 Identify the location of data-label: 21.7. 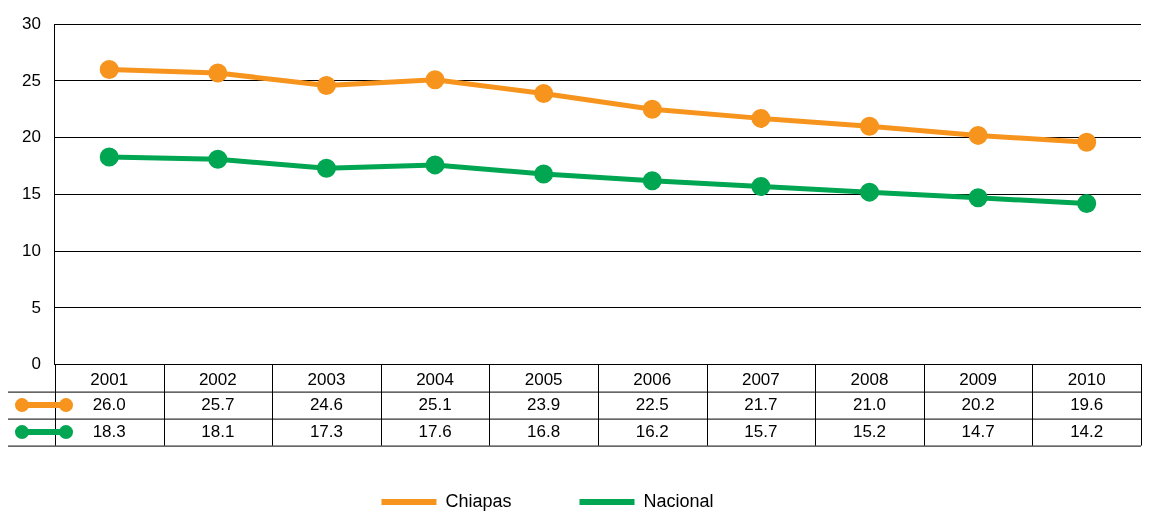
(761, 404).